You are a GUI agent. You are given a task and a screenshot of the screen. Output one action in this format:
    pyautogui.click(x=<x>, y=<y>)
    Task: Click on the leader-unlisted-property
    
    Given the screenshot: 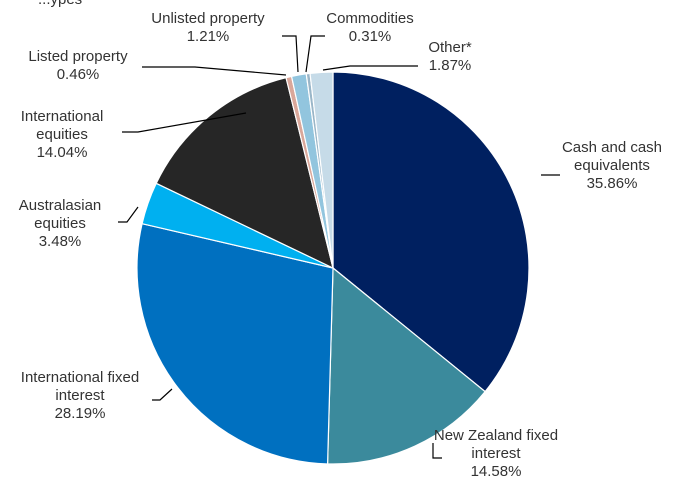 What is the action you would take?
    pyautogui.click(x=290, y=54)
    